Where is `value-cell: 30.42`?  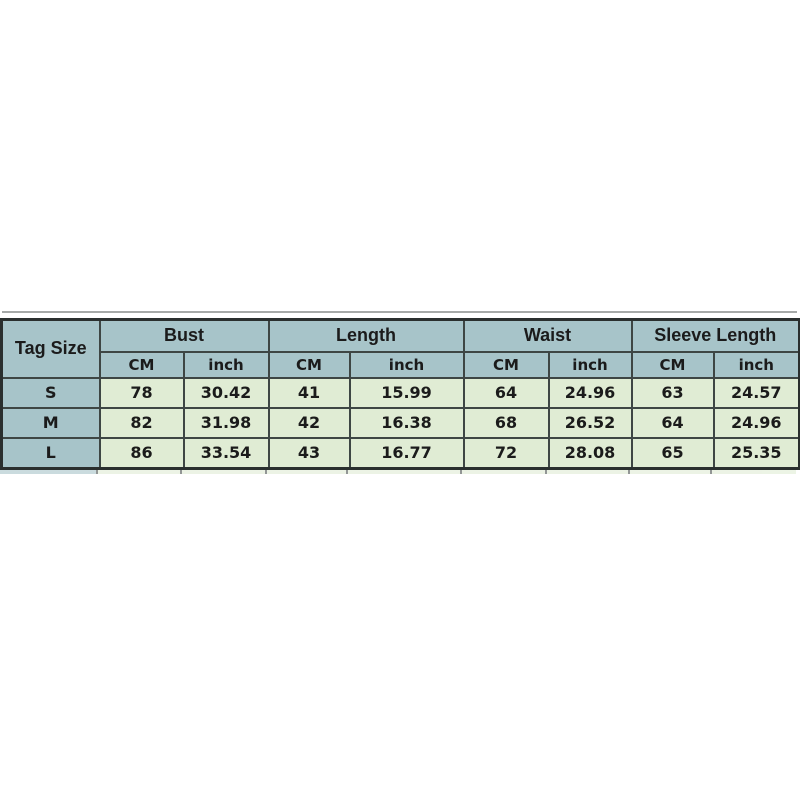 value-cell: 30.42 is located at coordinates (226, 392).